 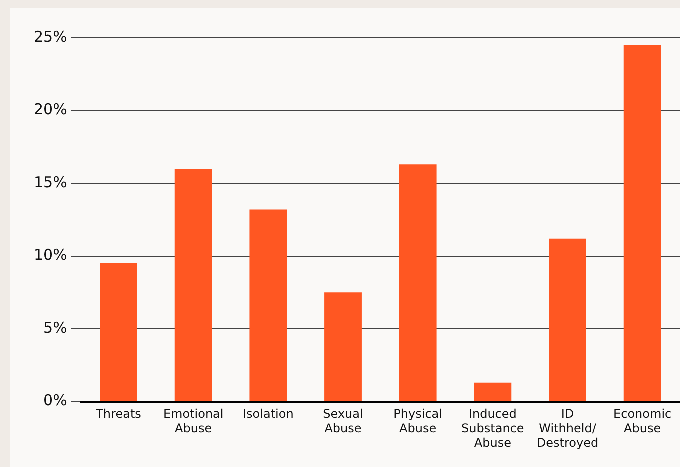 What do you see at coordinates (56, 401) in the screenshot?
I see `y-tick-label: 0%` at bounding box center [56, 401].